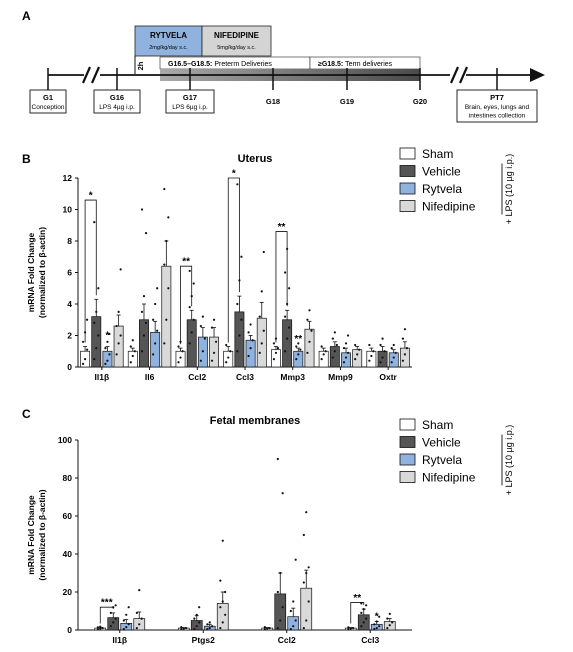  What do you see at coordinates (442, 460) in the screenshot?
I see `legend-label-rytvela: Rytvela` at bounding box center [442, 460].